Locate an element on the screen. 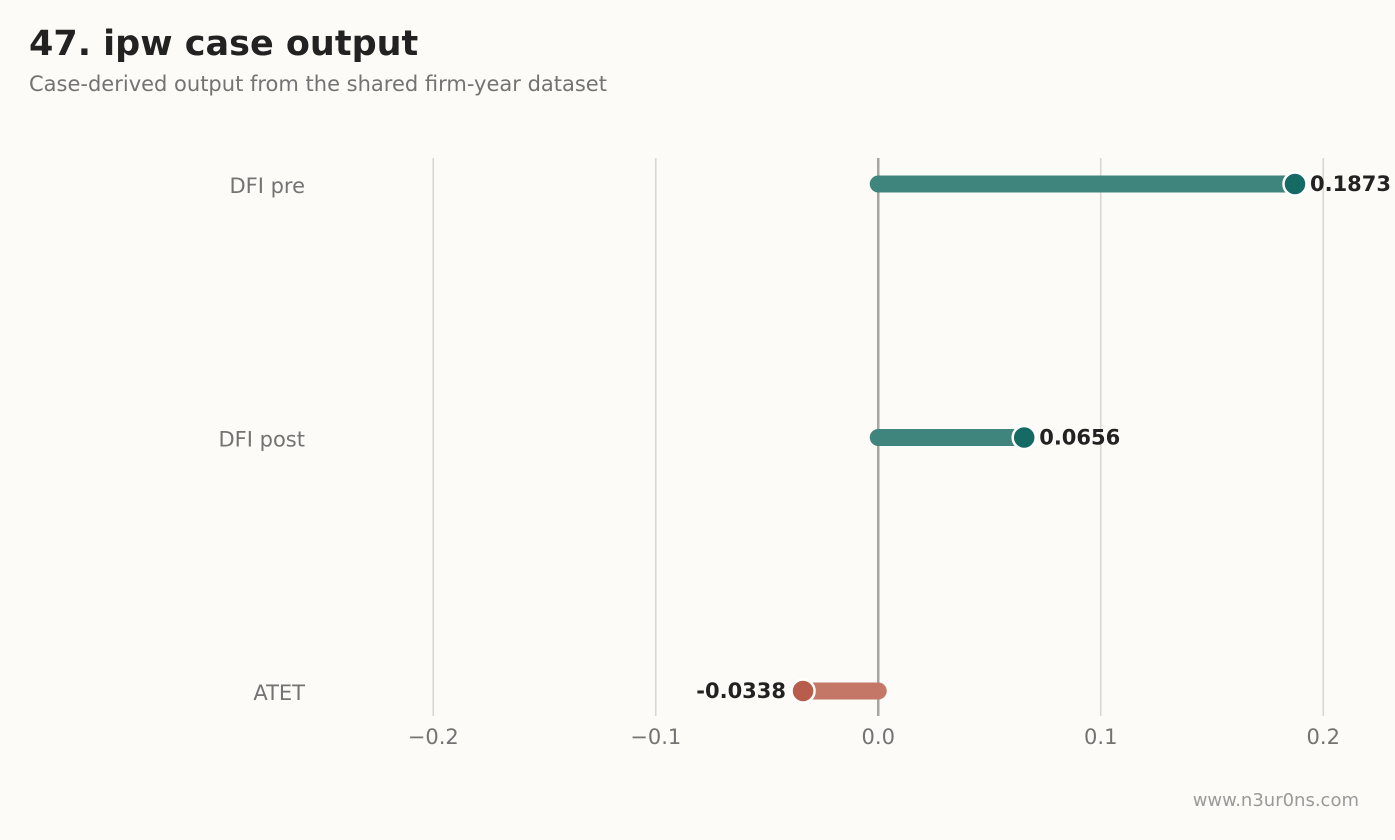  x-tick-label: −0.1 is located at coordinates (655, 737).